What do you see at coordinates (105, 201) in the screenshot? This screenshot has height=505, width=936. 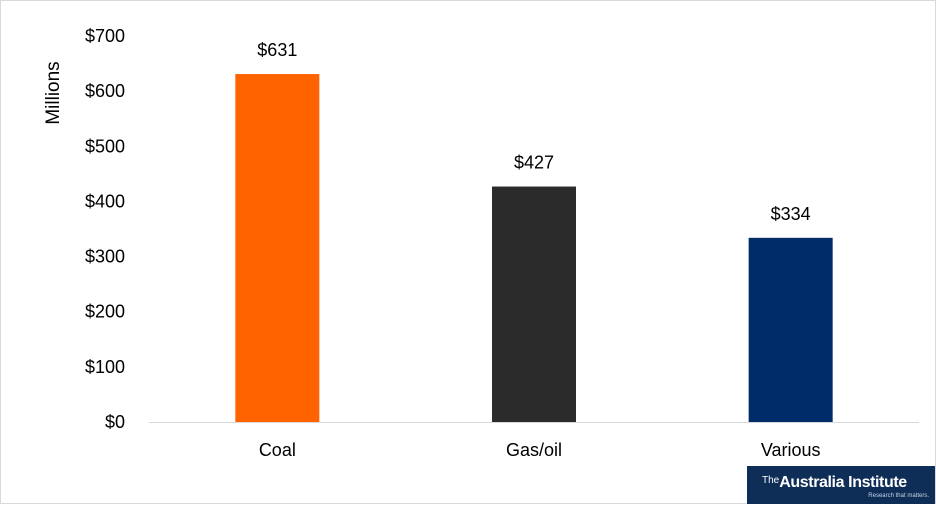 I see `y-tick-label: $400` at bounding box center [105, 201].